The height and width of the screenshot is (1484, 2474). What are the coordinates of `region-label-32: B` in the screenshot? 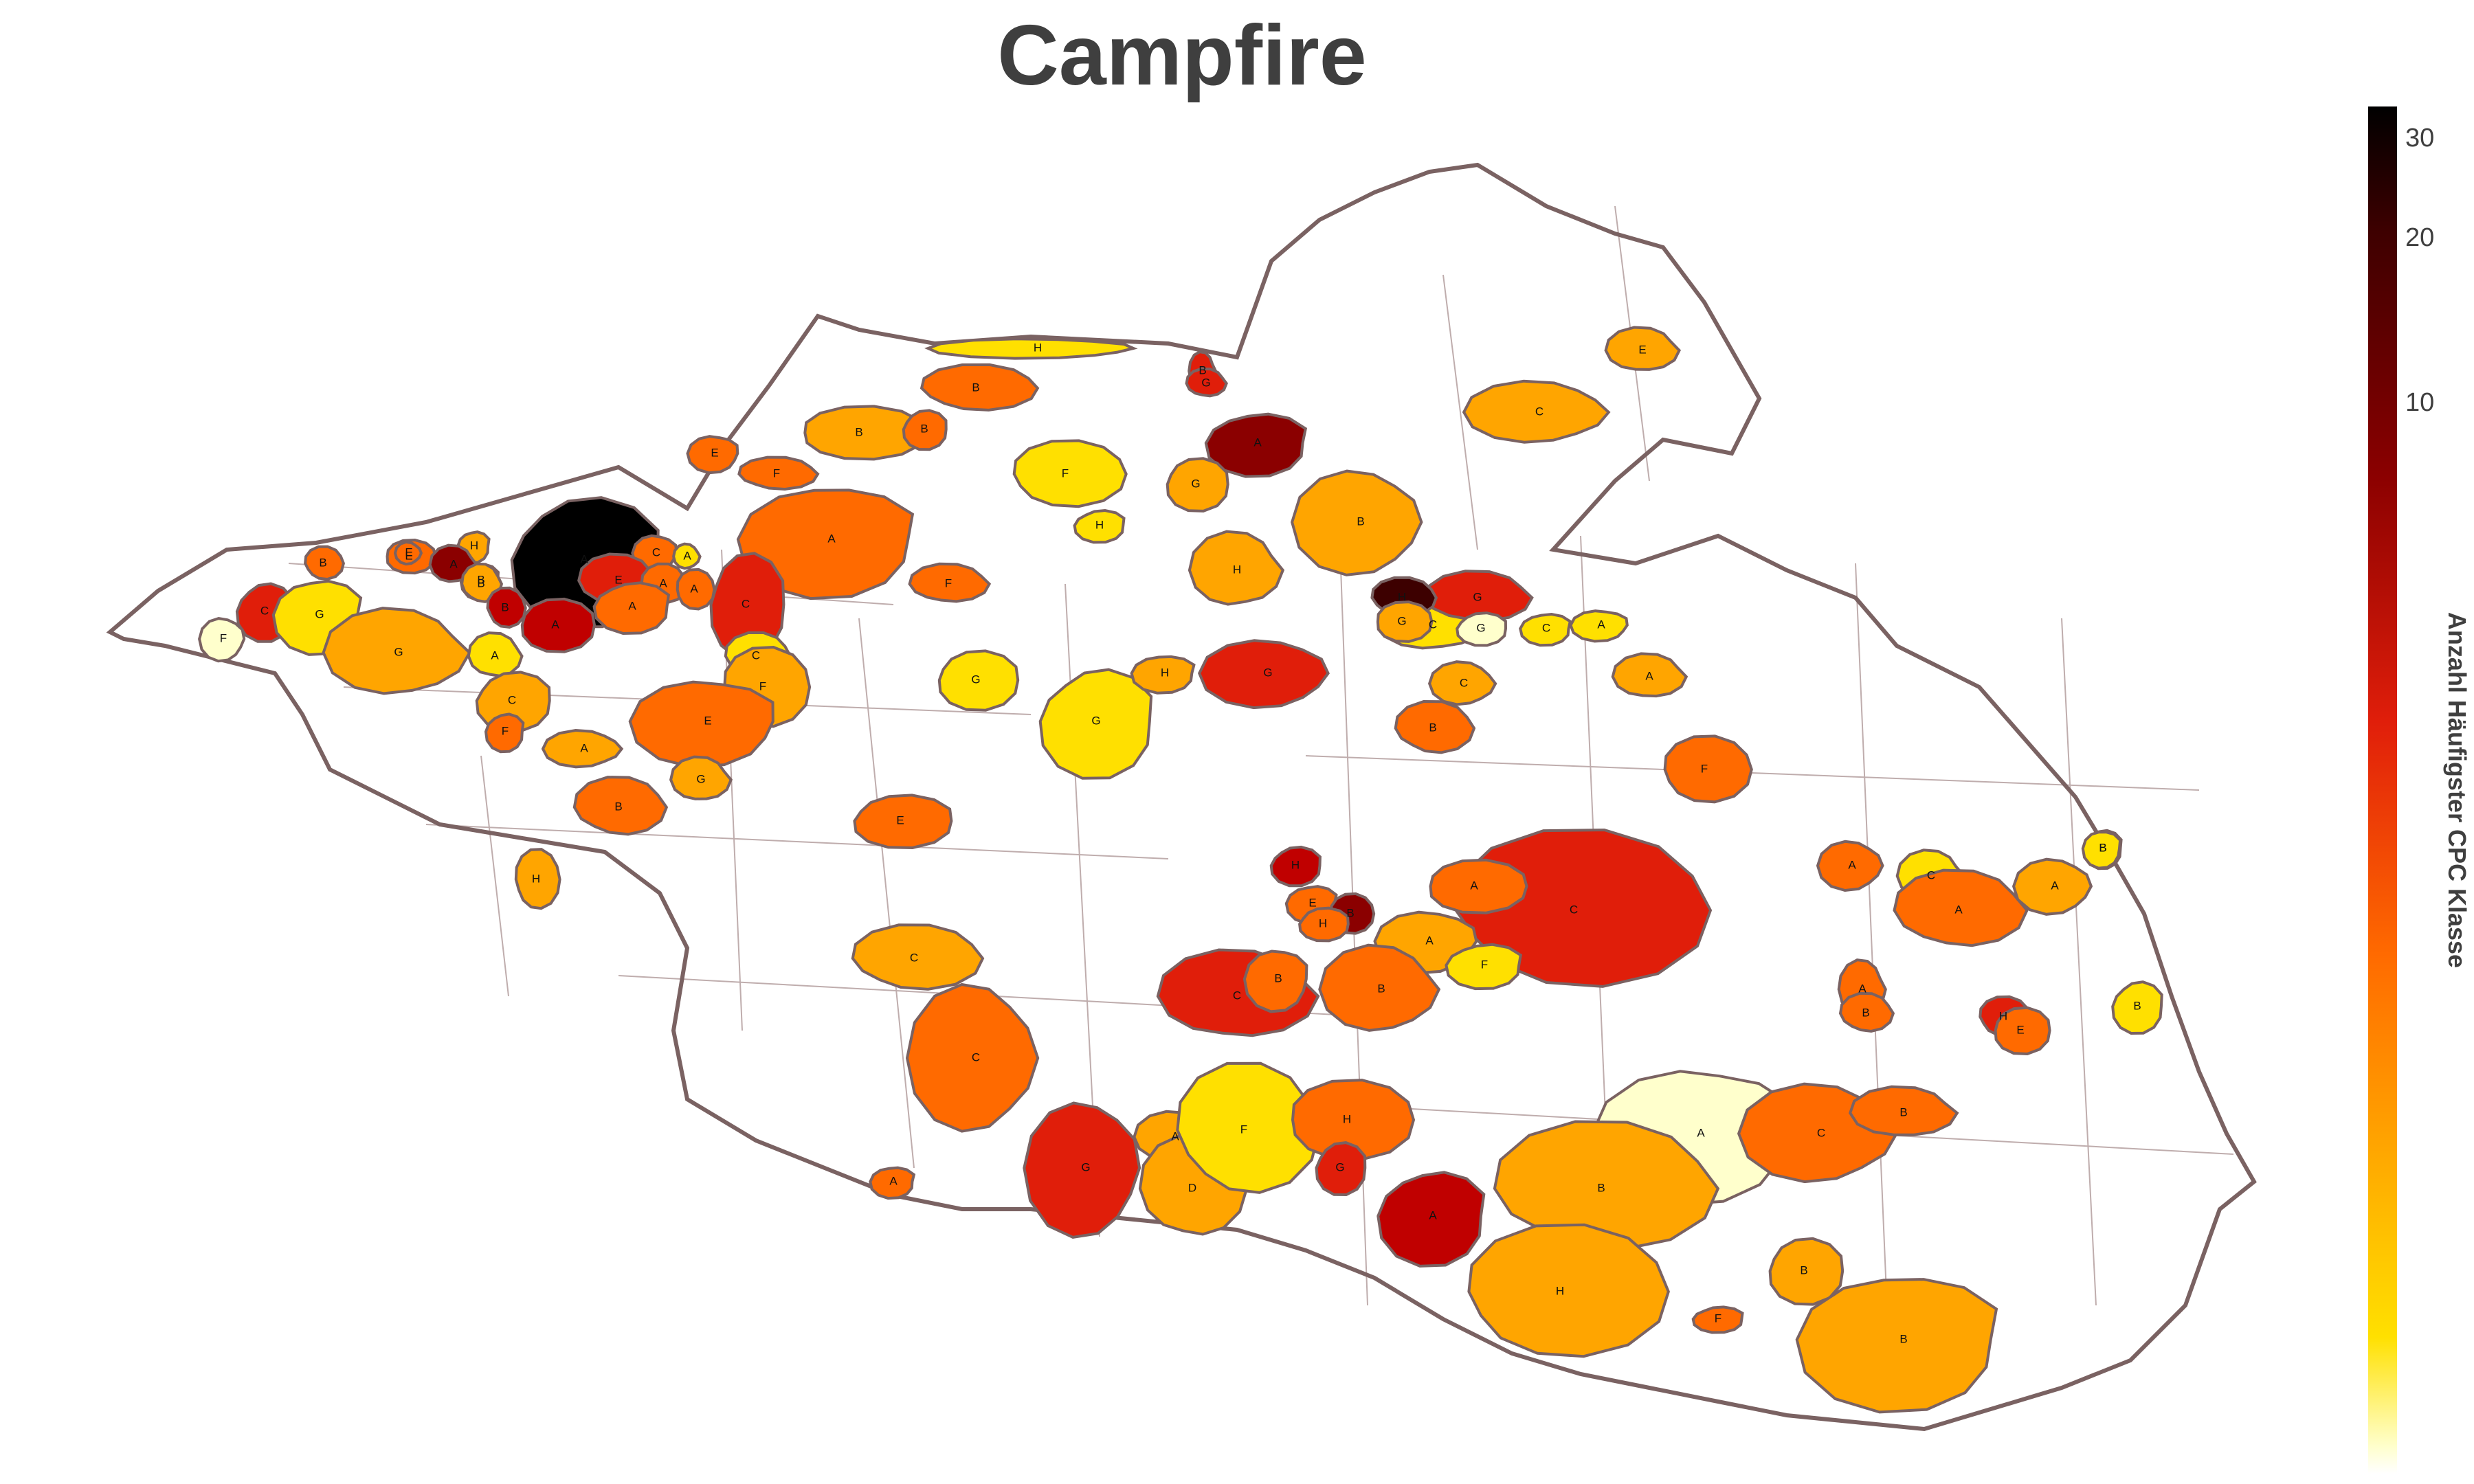 It's located at (480, 582).